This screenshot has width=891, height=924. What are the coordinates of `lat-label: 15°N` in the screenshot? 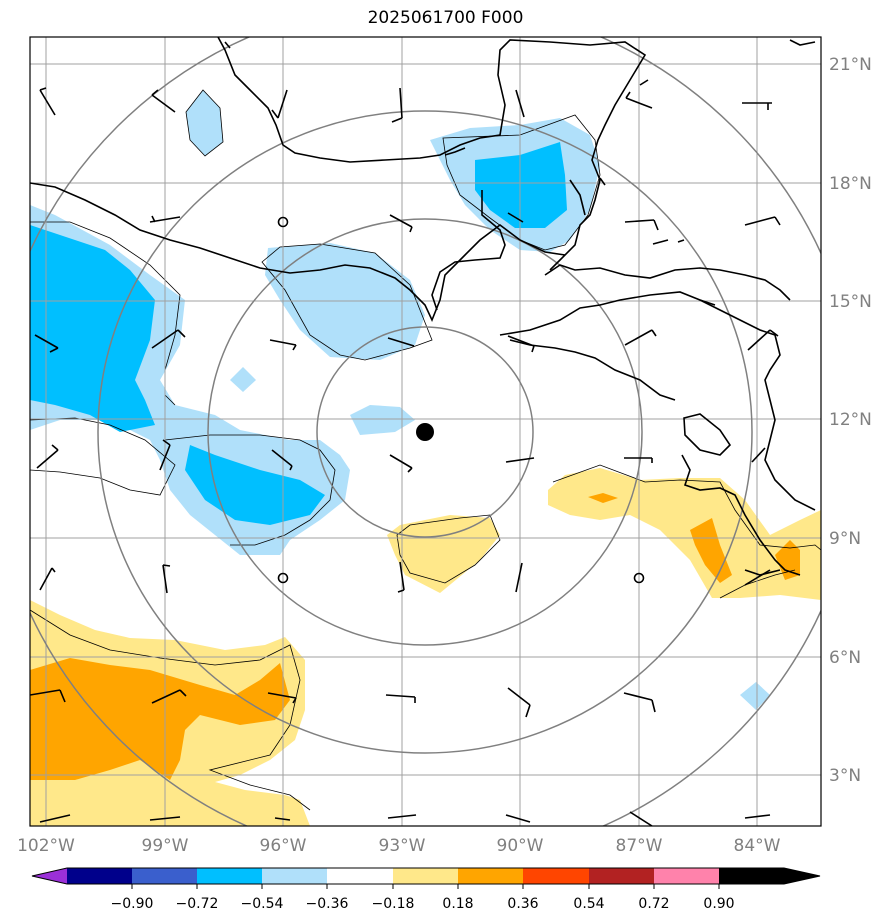 It's located at (850, 302).